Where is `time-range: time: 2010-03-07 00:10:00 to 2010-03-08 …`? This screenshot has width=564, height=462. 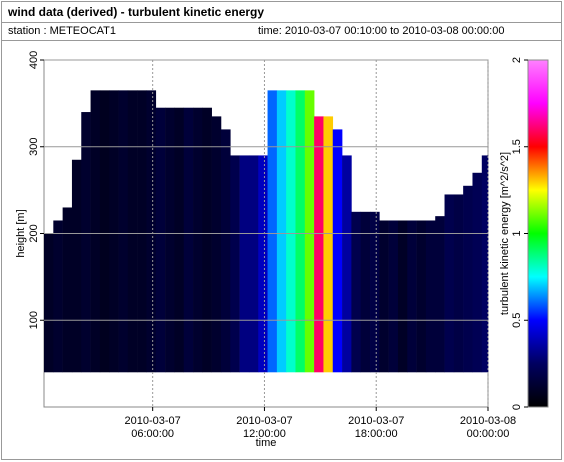
time-range: time: 2010-03-07 00:10:00 to 2010-03-08 … is located at coordinates (381, 31).